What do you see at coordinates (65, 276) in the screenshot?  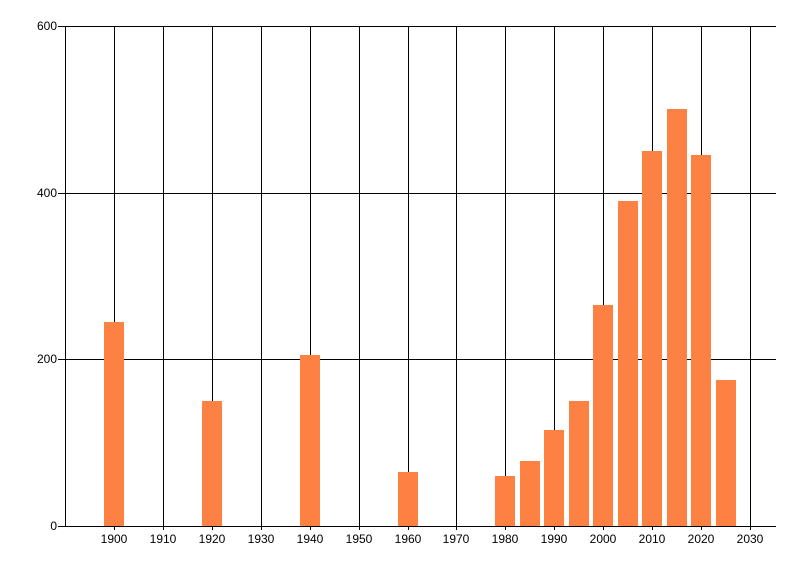 I see `y-axis-line` at bounding box center [65, 276].